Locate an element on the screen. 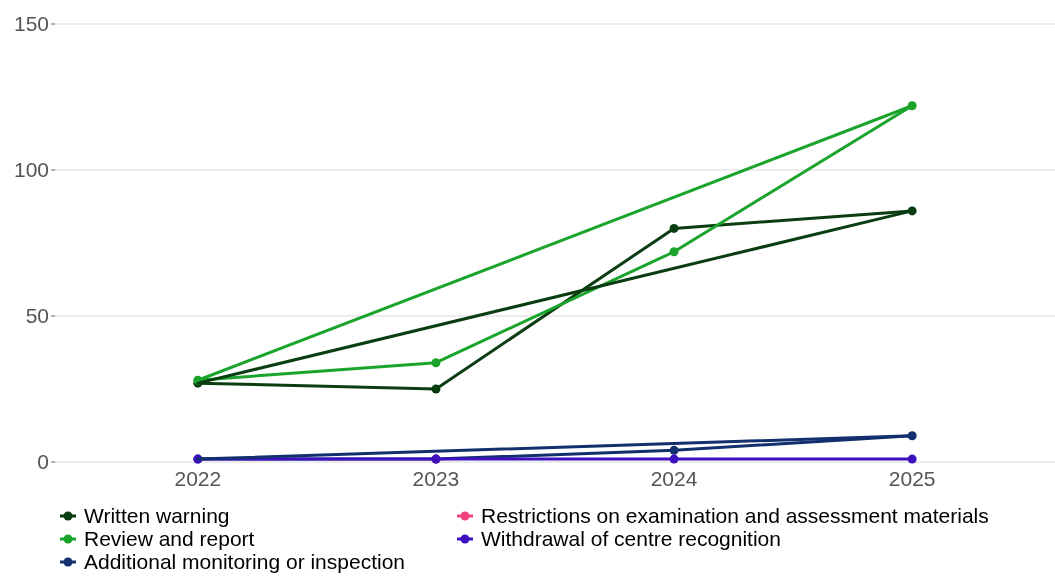 The height and width of the screenshot is (582, 1055). legend-label: Written warning is located at coordinates (157, 516).